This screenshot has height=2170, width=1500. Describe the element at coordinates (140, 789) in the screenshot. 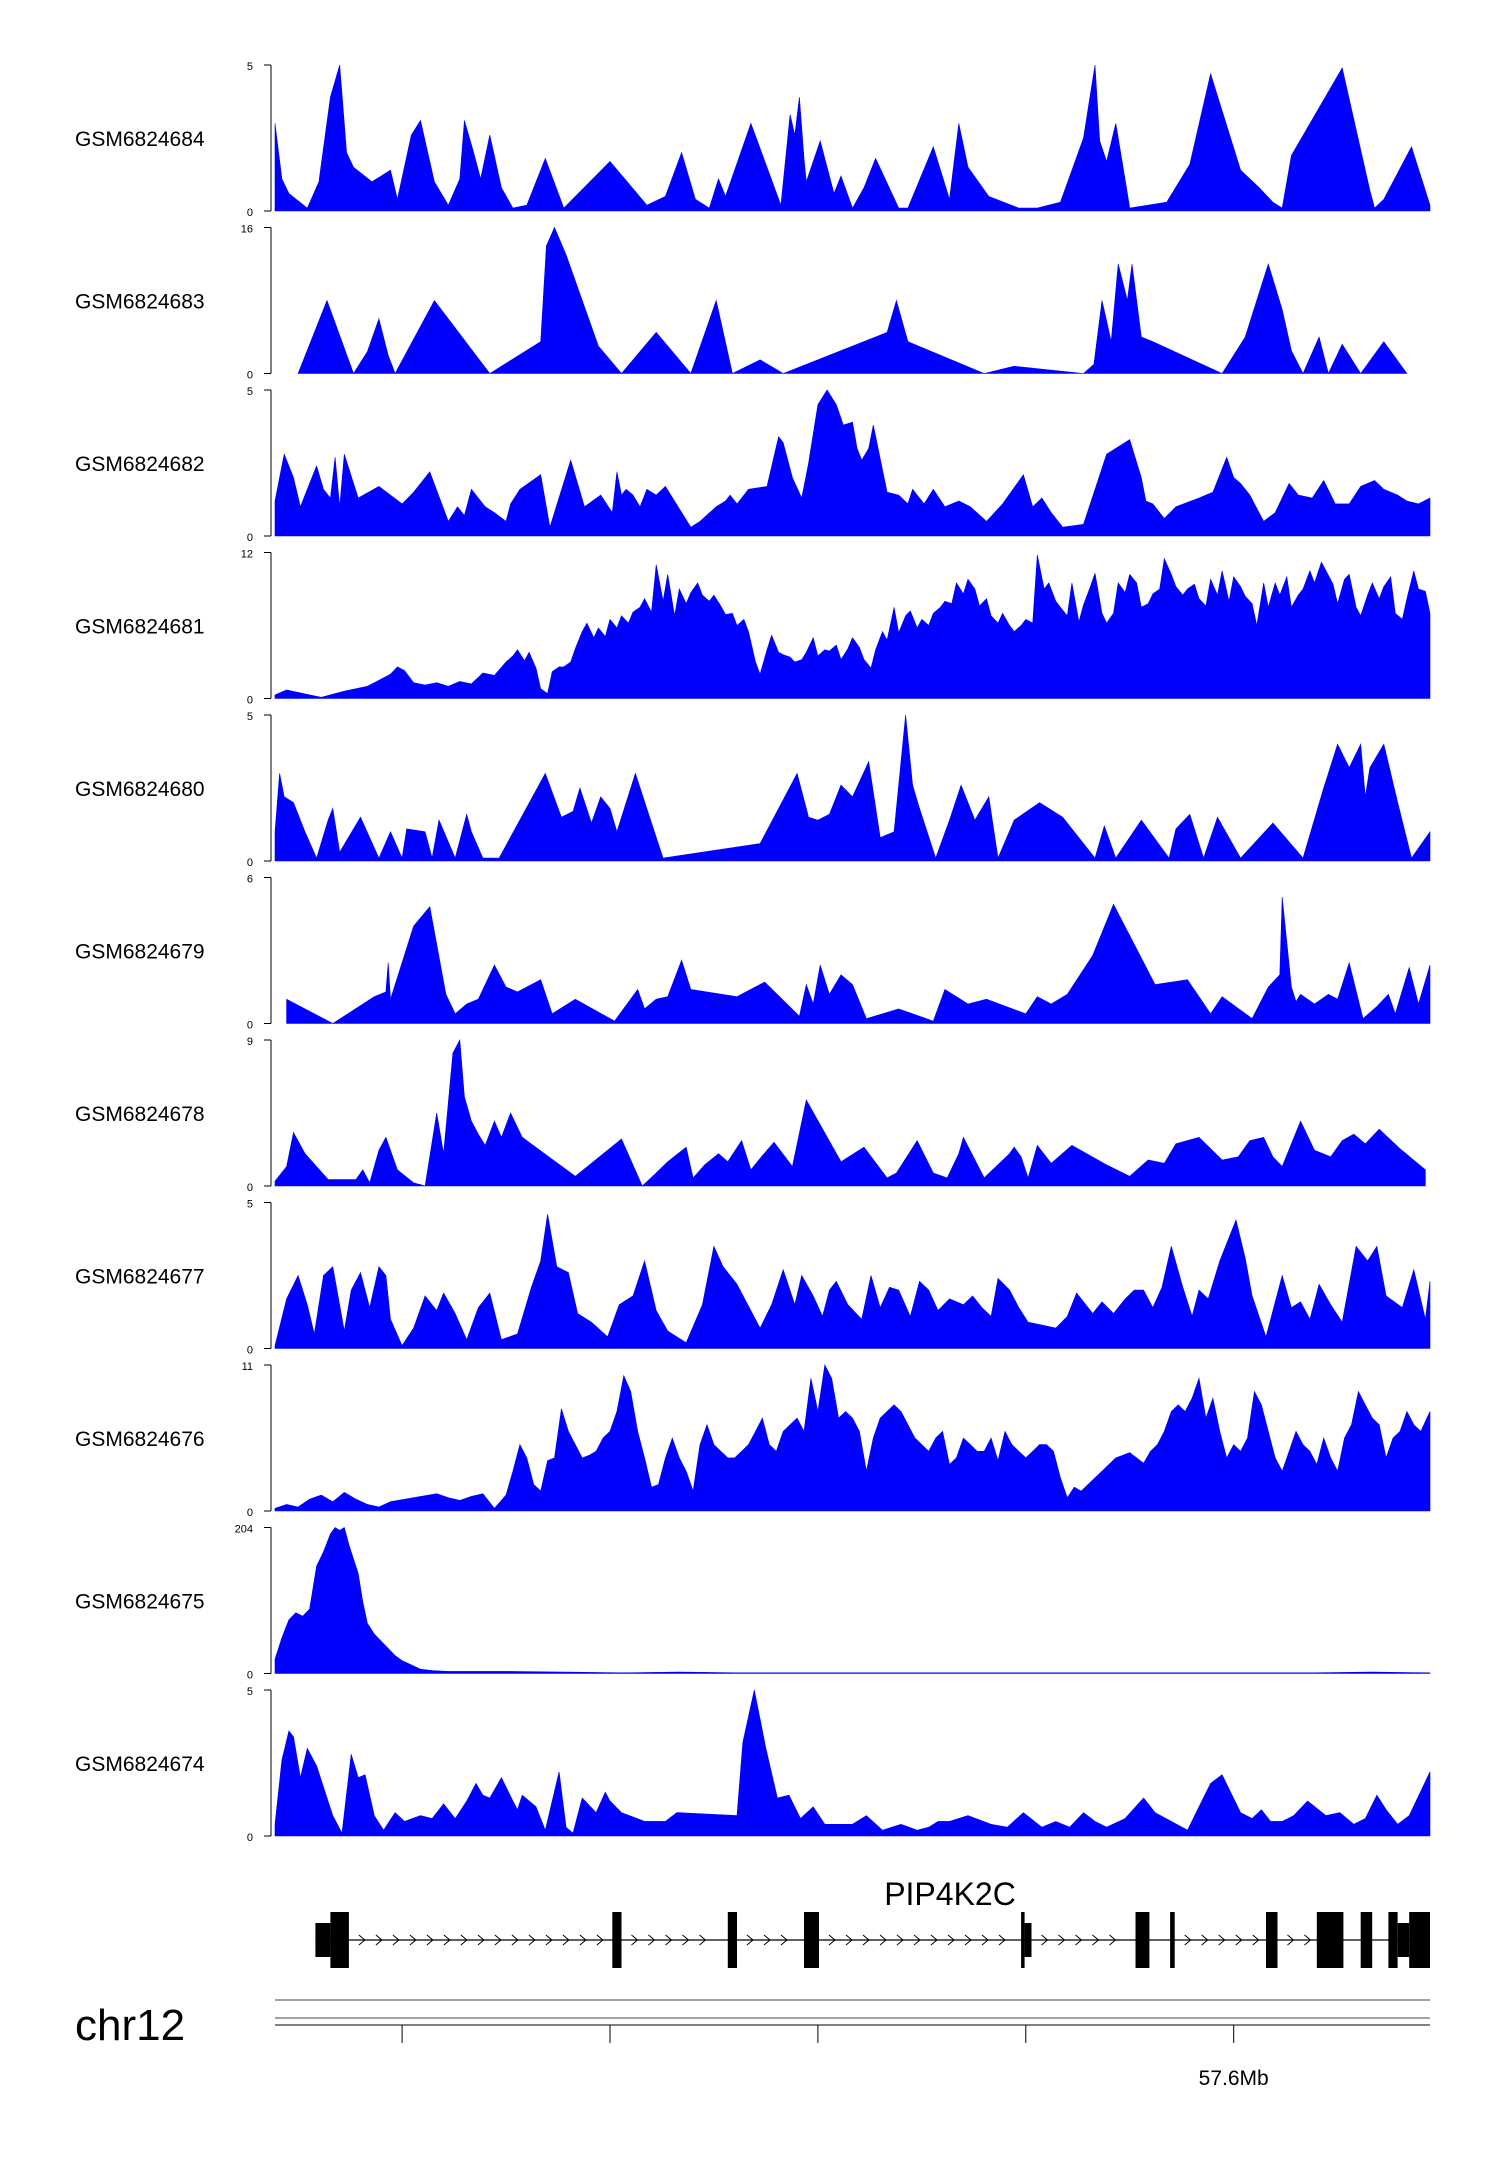

I see `track-name: GSM6824680` at that location.